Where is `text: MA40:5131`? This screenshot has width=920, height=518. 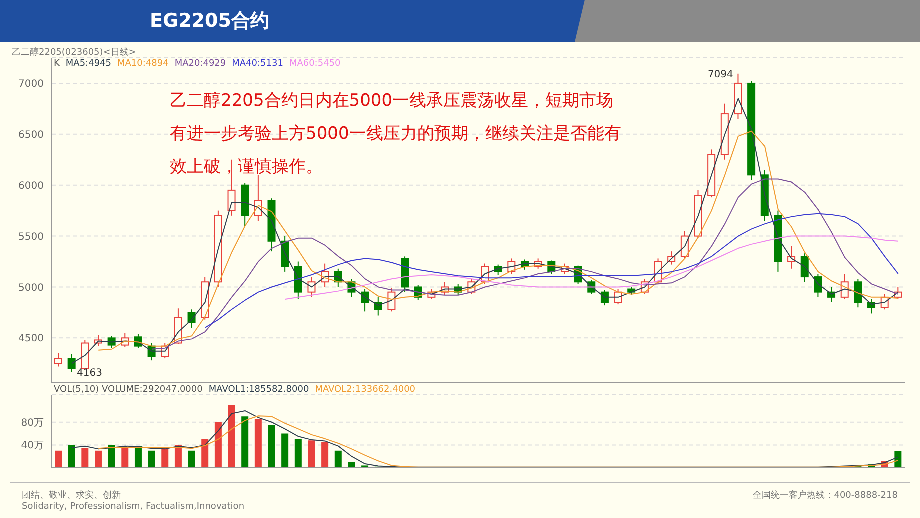
text: MA40:5131 is located at coordinates (258, 64).